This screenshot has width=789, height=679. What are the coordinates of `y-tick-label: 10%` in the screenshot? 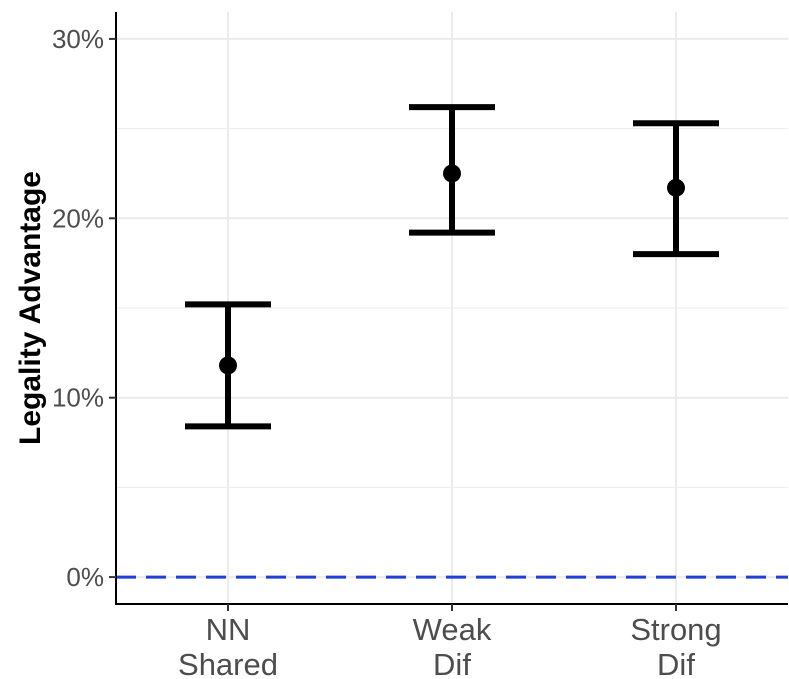 It's located at (78, 398).